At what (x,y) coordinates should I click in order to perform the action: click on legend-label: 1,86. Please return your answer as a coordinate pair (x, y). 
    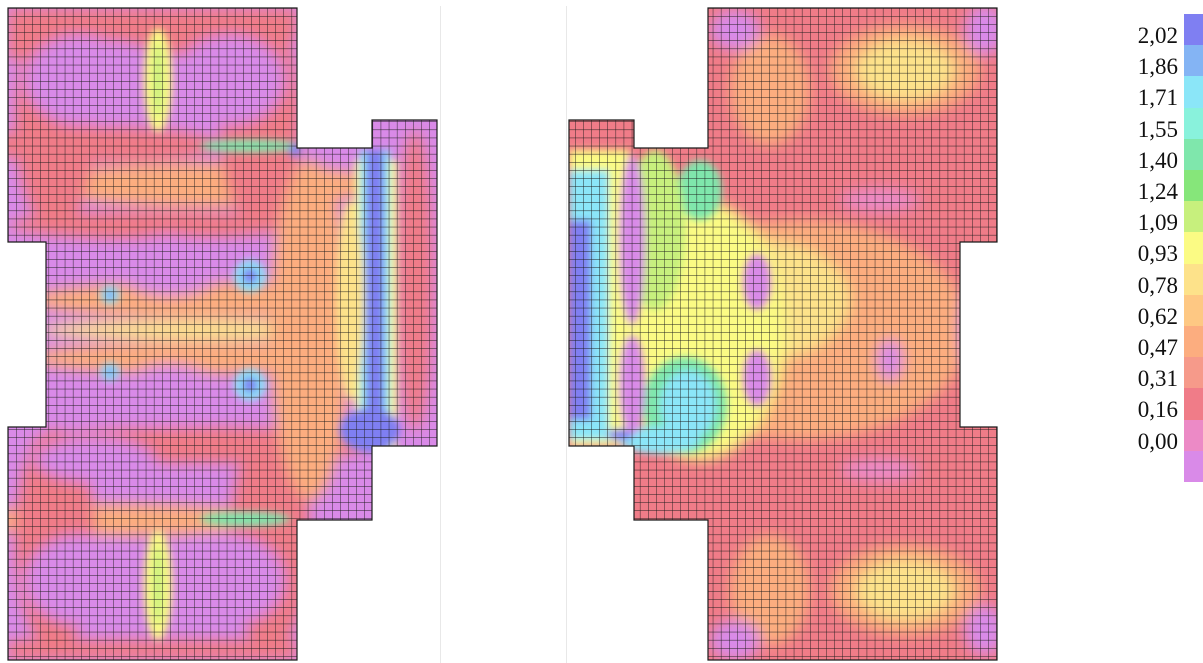
    Looking at the image, I should click on (1157, 67).